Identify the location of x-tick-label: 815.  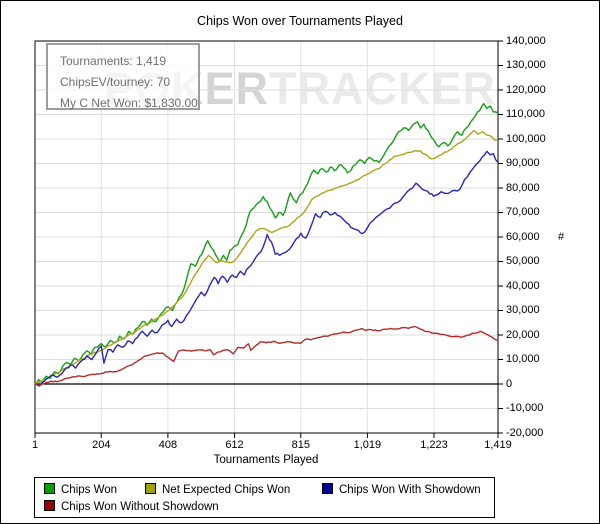
(300, 445).